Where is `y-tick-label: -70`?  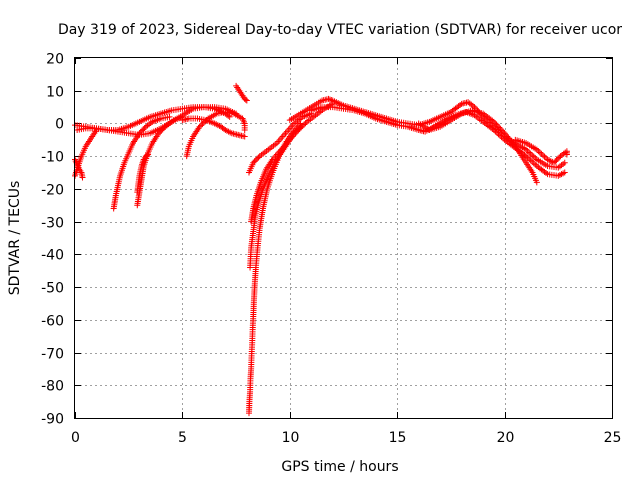 y-tick-label: -70 is located at coordinates (52, 355).